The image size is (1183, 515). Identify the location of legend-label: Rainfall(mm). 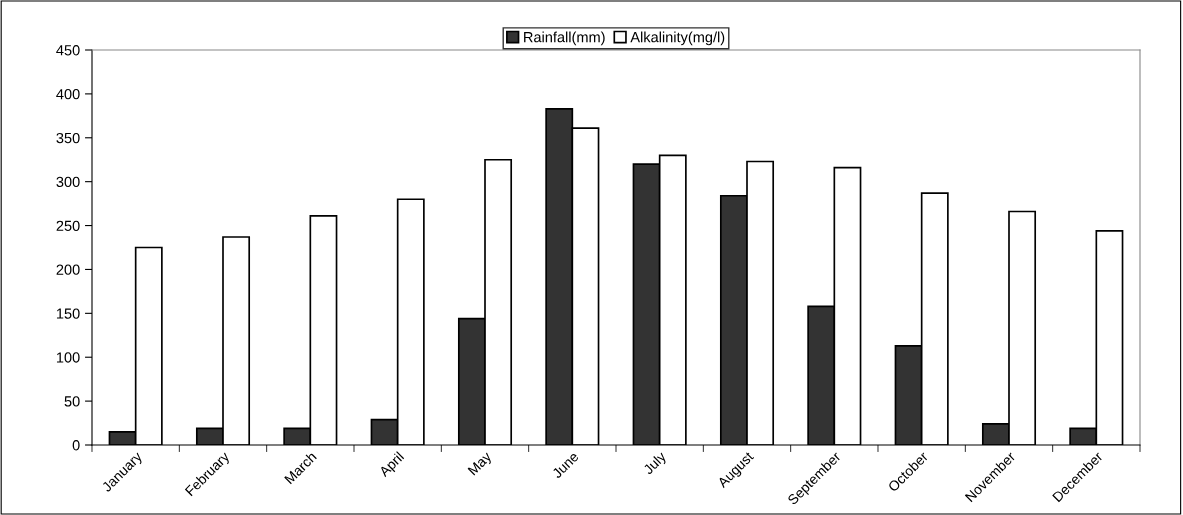
(564, 38).